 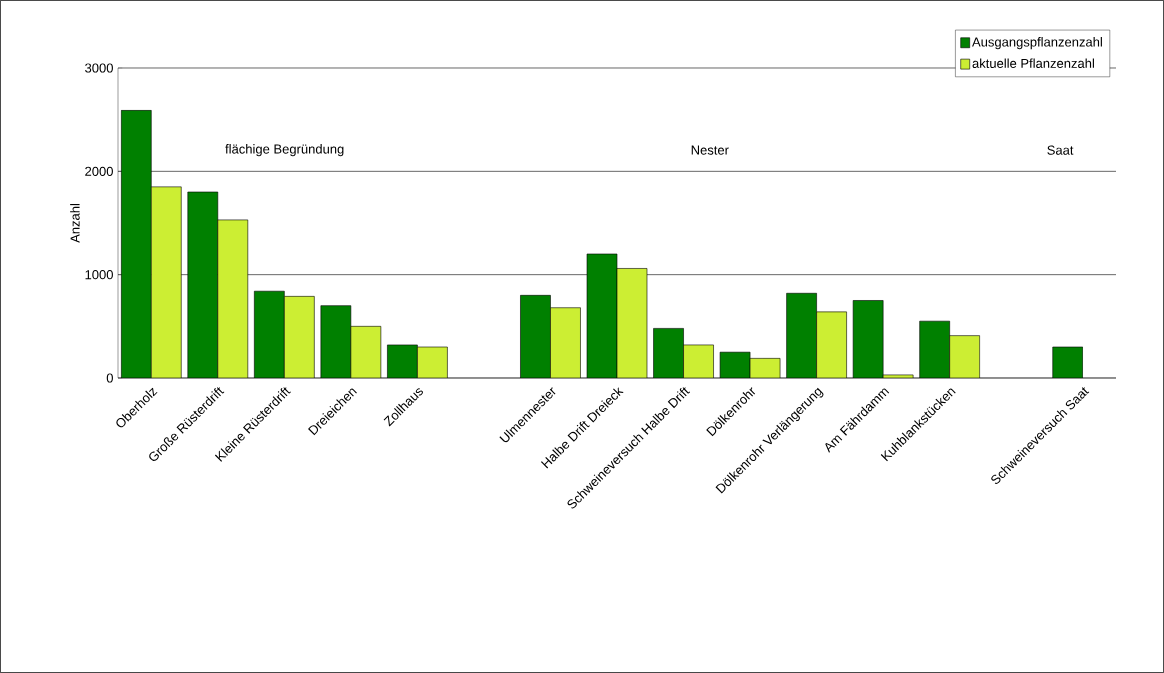 I want to click on y-tick-label: 1000, so click(x=99, y=275).